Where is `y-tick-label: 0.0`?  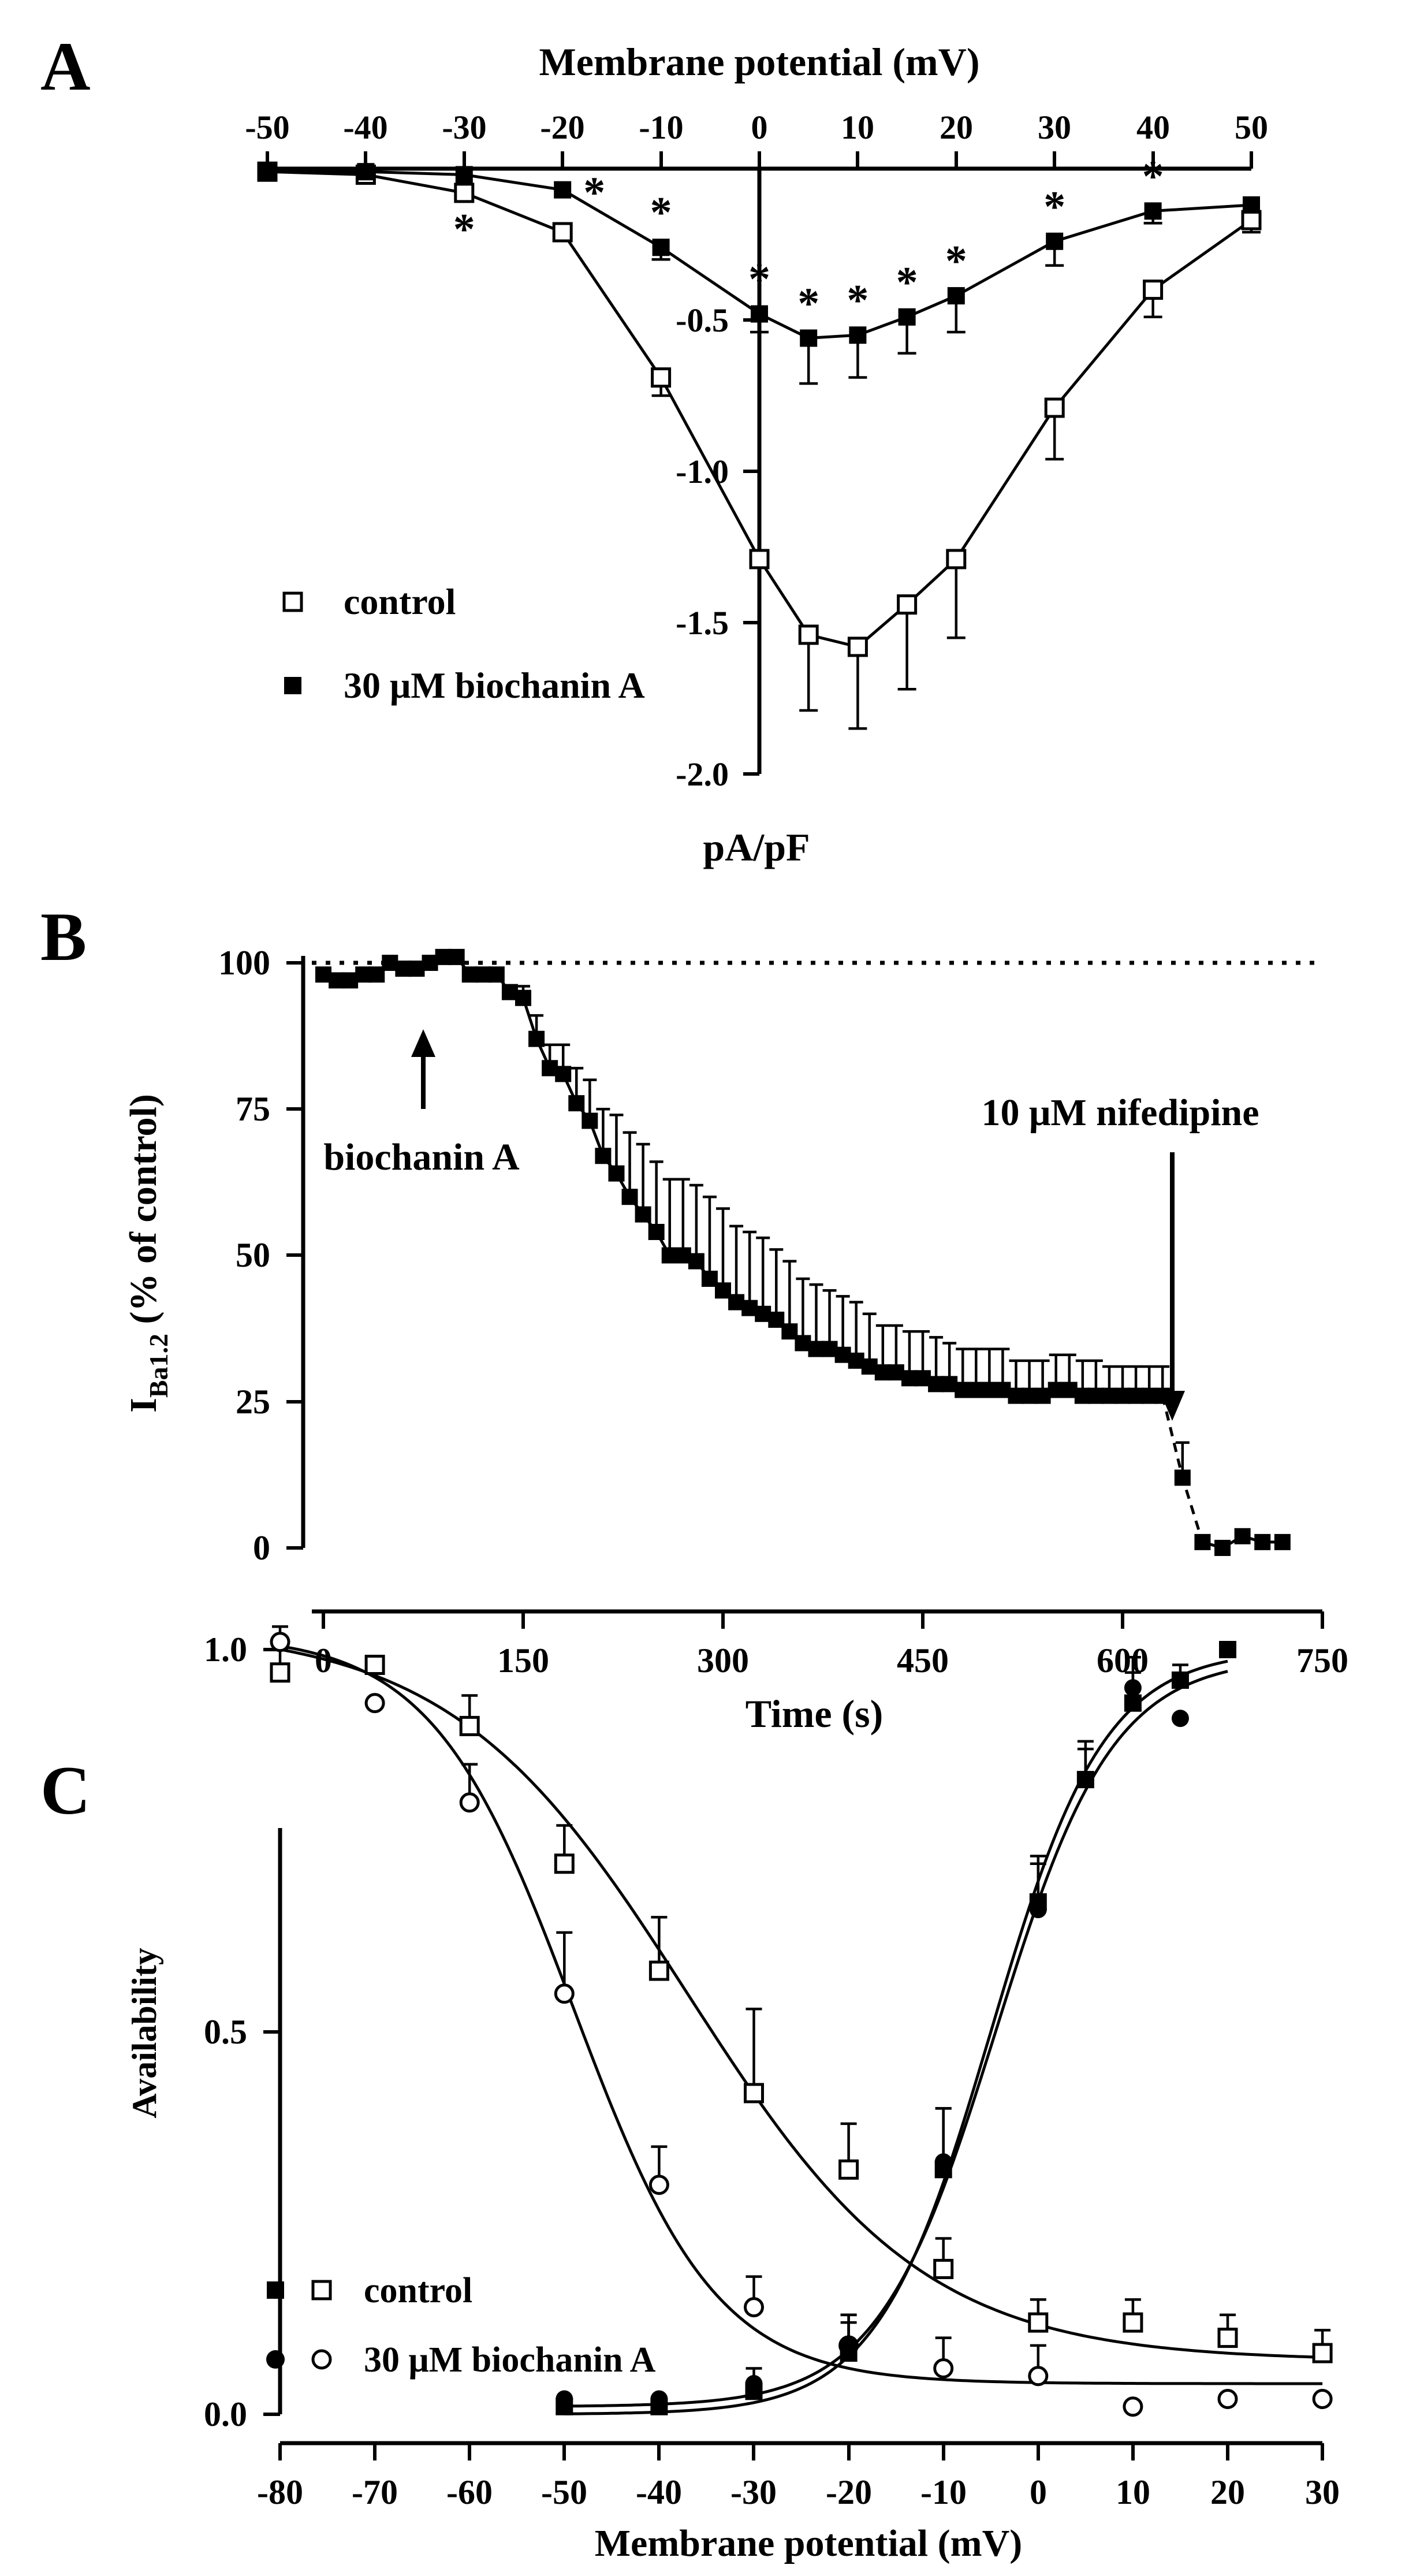 y-tick-label: 0.0 is located at coordinates (225, 2414).